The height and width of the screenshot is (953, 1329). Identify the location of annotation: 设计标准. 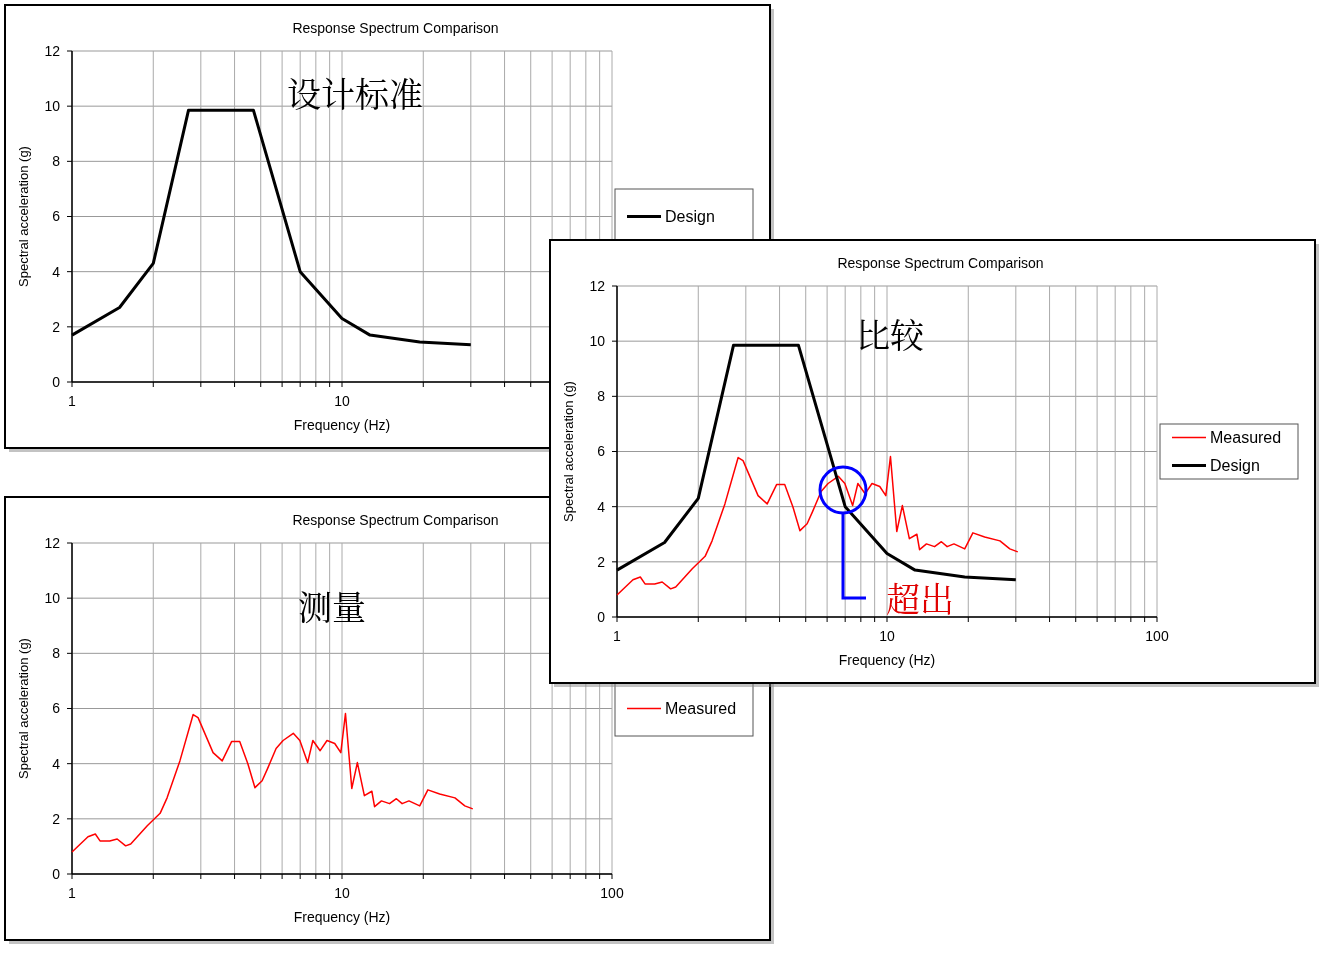
(355, 92).